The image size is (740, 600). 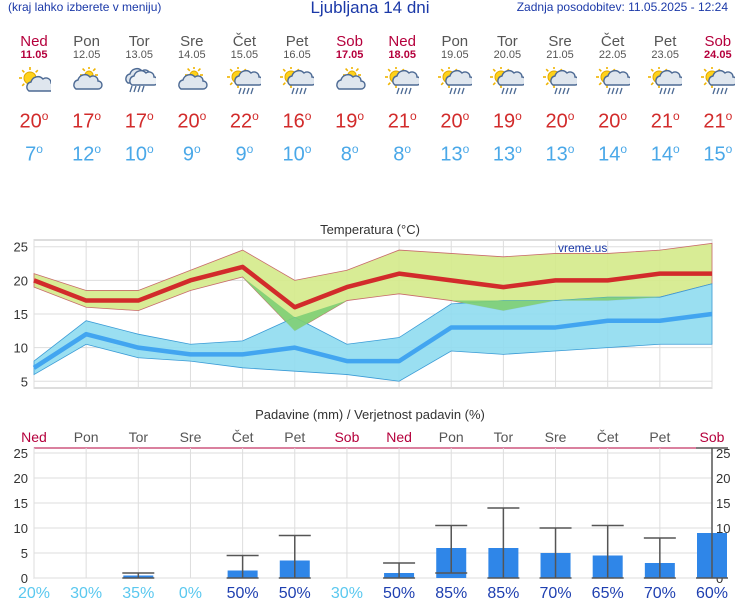 I want to click on location-hint: (kraj lahko izberete v meniju), so click(x=85, y=7).